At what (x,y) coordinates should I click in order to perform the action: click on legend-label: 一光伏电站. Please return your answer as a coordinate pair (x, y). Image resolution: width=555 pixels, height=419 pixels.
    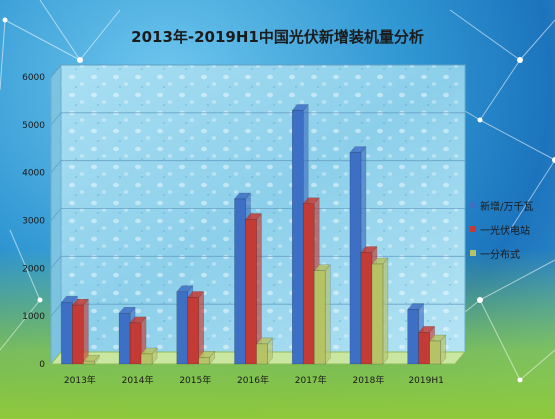
    Looking at the image, I should click on (505, 231).